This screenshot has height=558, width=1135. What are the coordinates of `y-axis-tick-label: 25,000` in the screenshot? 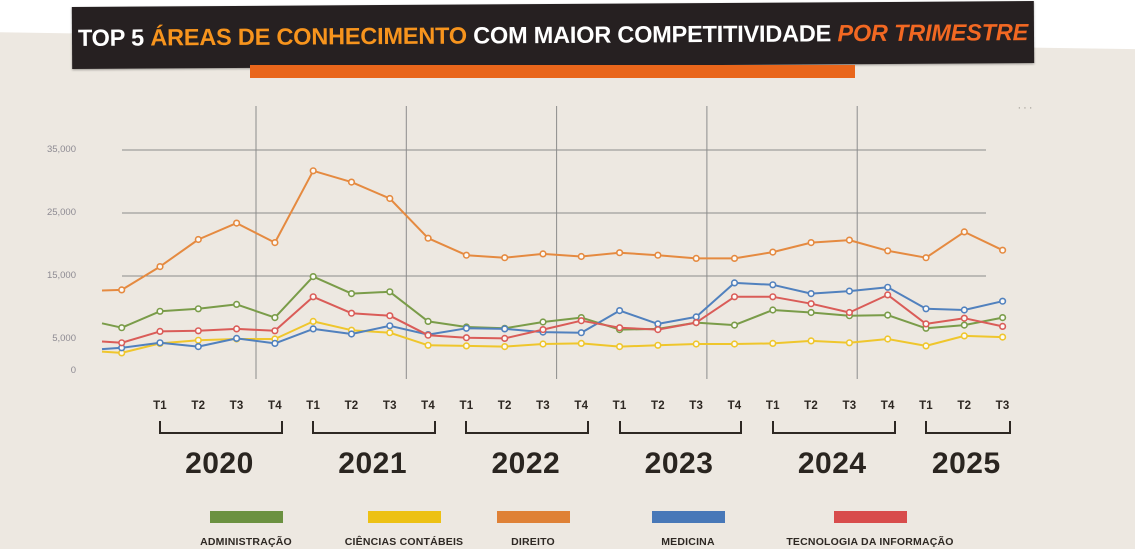 It's located at (61, 212).